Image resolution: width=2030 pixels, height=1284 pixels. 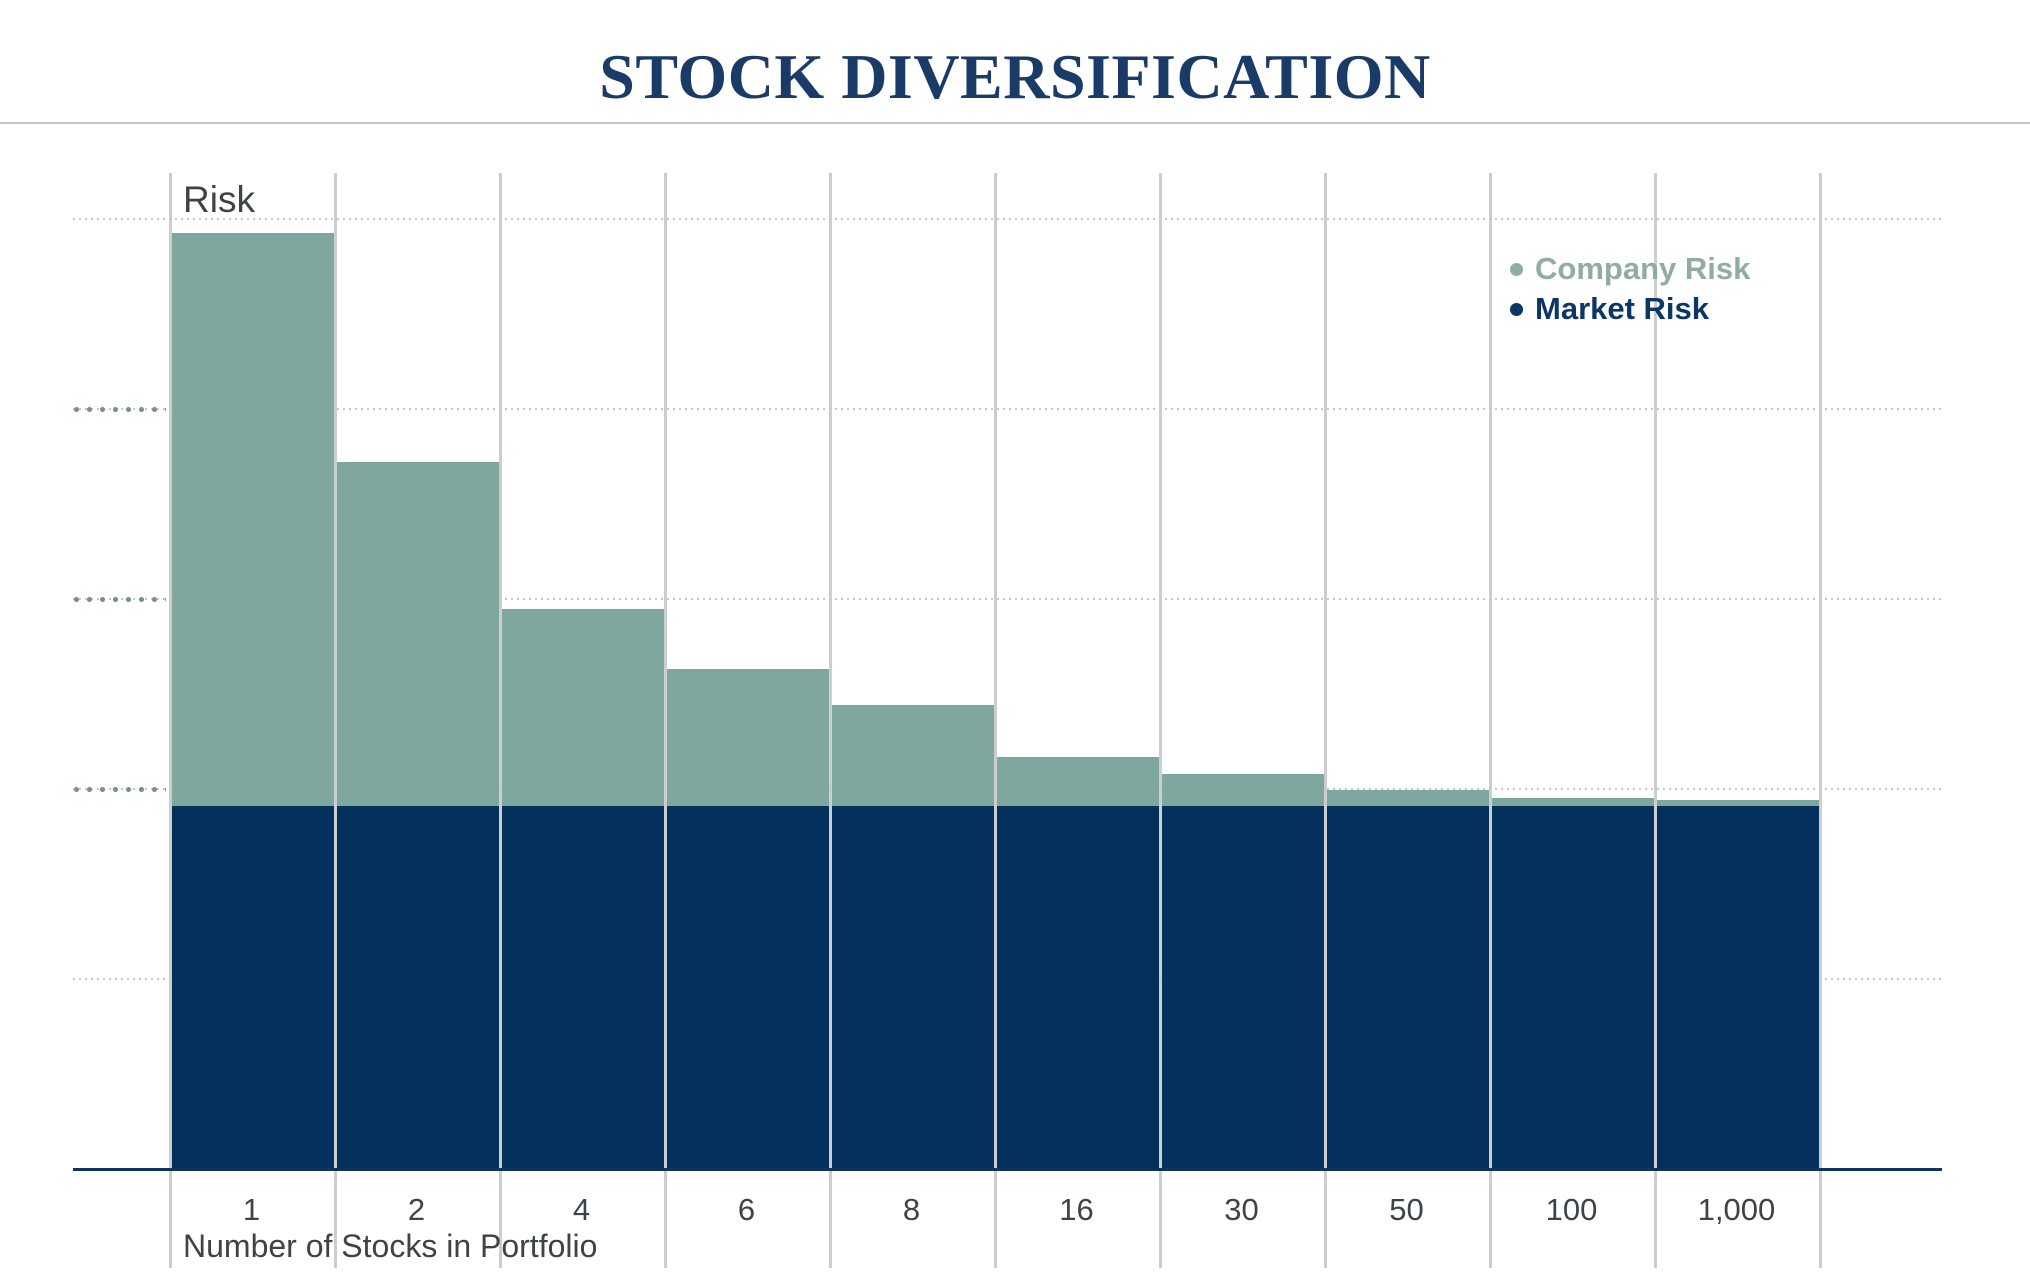 I want to click on x-axis-line, so click(x=1007, y=1169).